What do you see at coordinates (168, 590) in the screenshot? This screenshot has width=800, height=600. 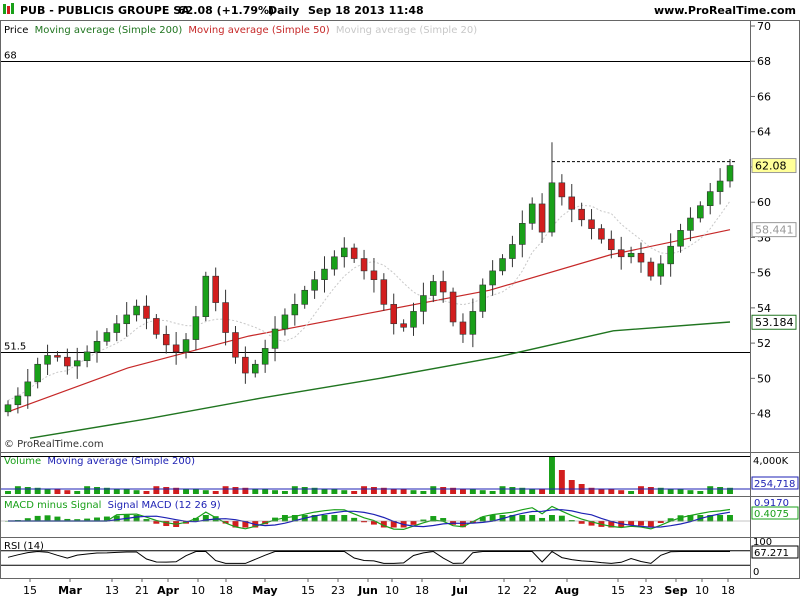 I see `time-tick-label: Apr` at bounding box center [168, 590].